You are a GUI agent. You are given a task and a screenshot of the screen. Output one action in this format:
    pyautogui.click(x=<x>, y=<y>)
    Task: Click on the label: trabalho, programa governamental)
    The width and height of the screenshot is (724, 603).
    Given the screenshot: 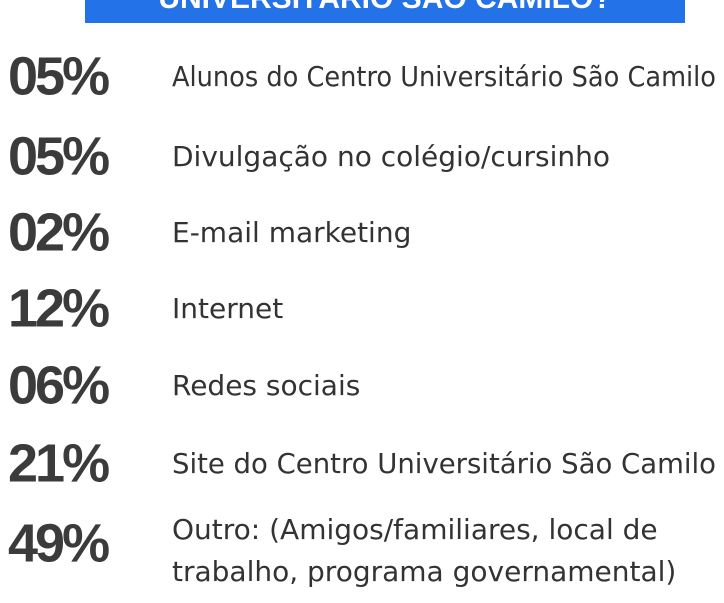 What is the action you would take?
    pyautogui.click(x=424, y=571)
    